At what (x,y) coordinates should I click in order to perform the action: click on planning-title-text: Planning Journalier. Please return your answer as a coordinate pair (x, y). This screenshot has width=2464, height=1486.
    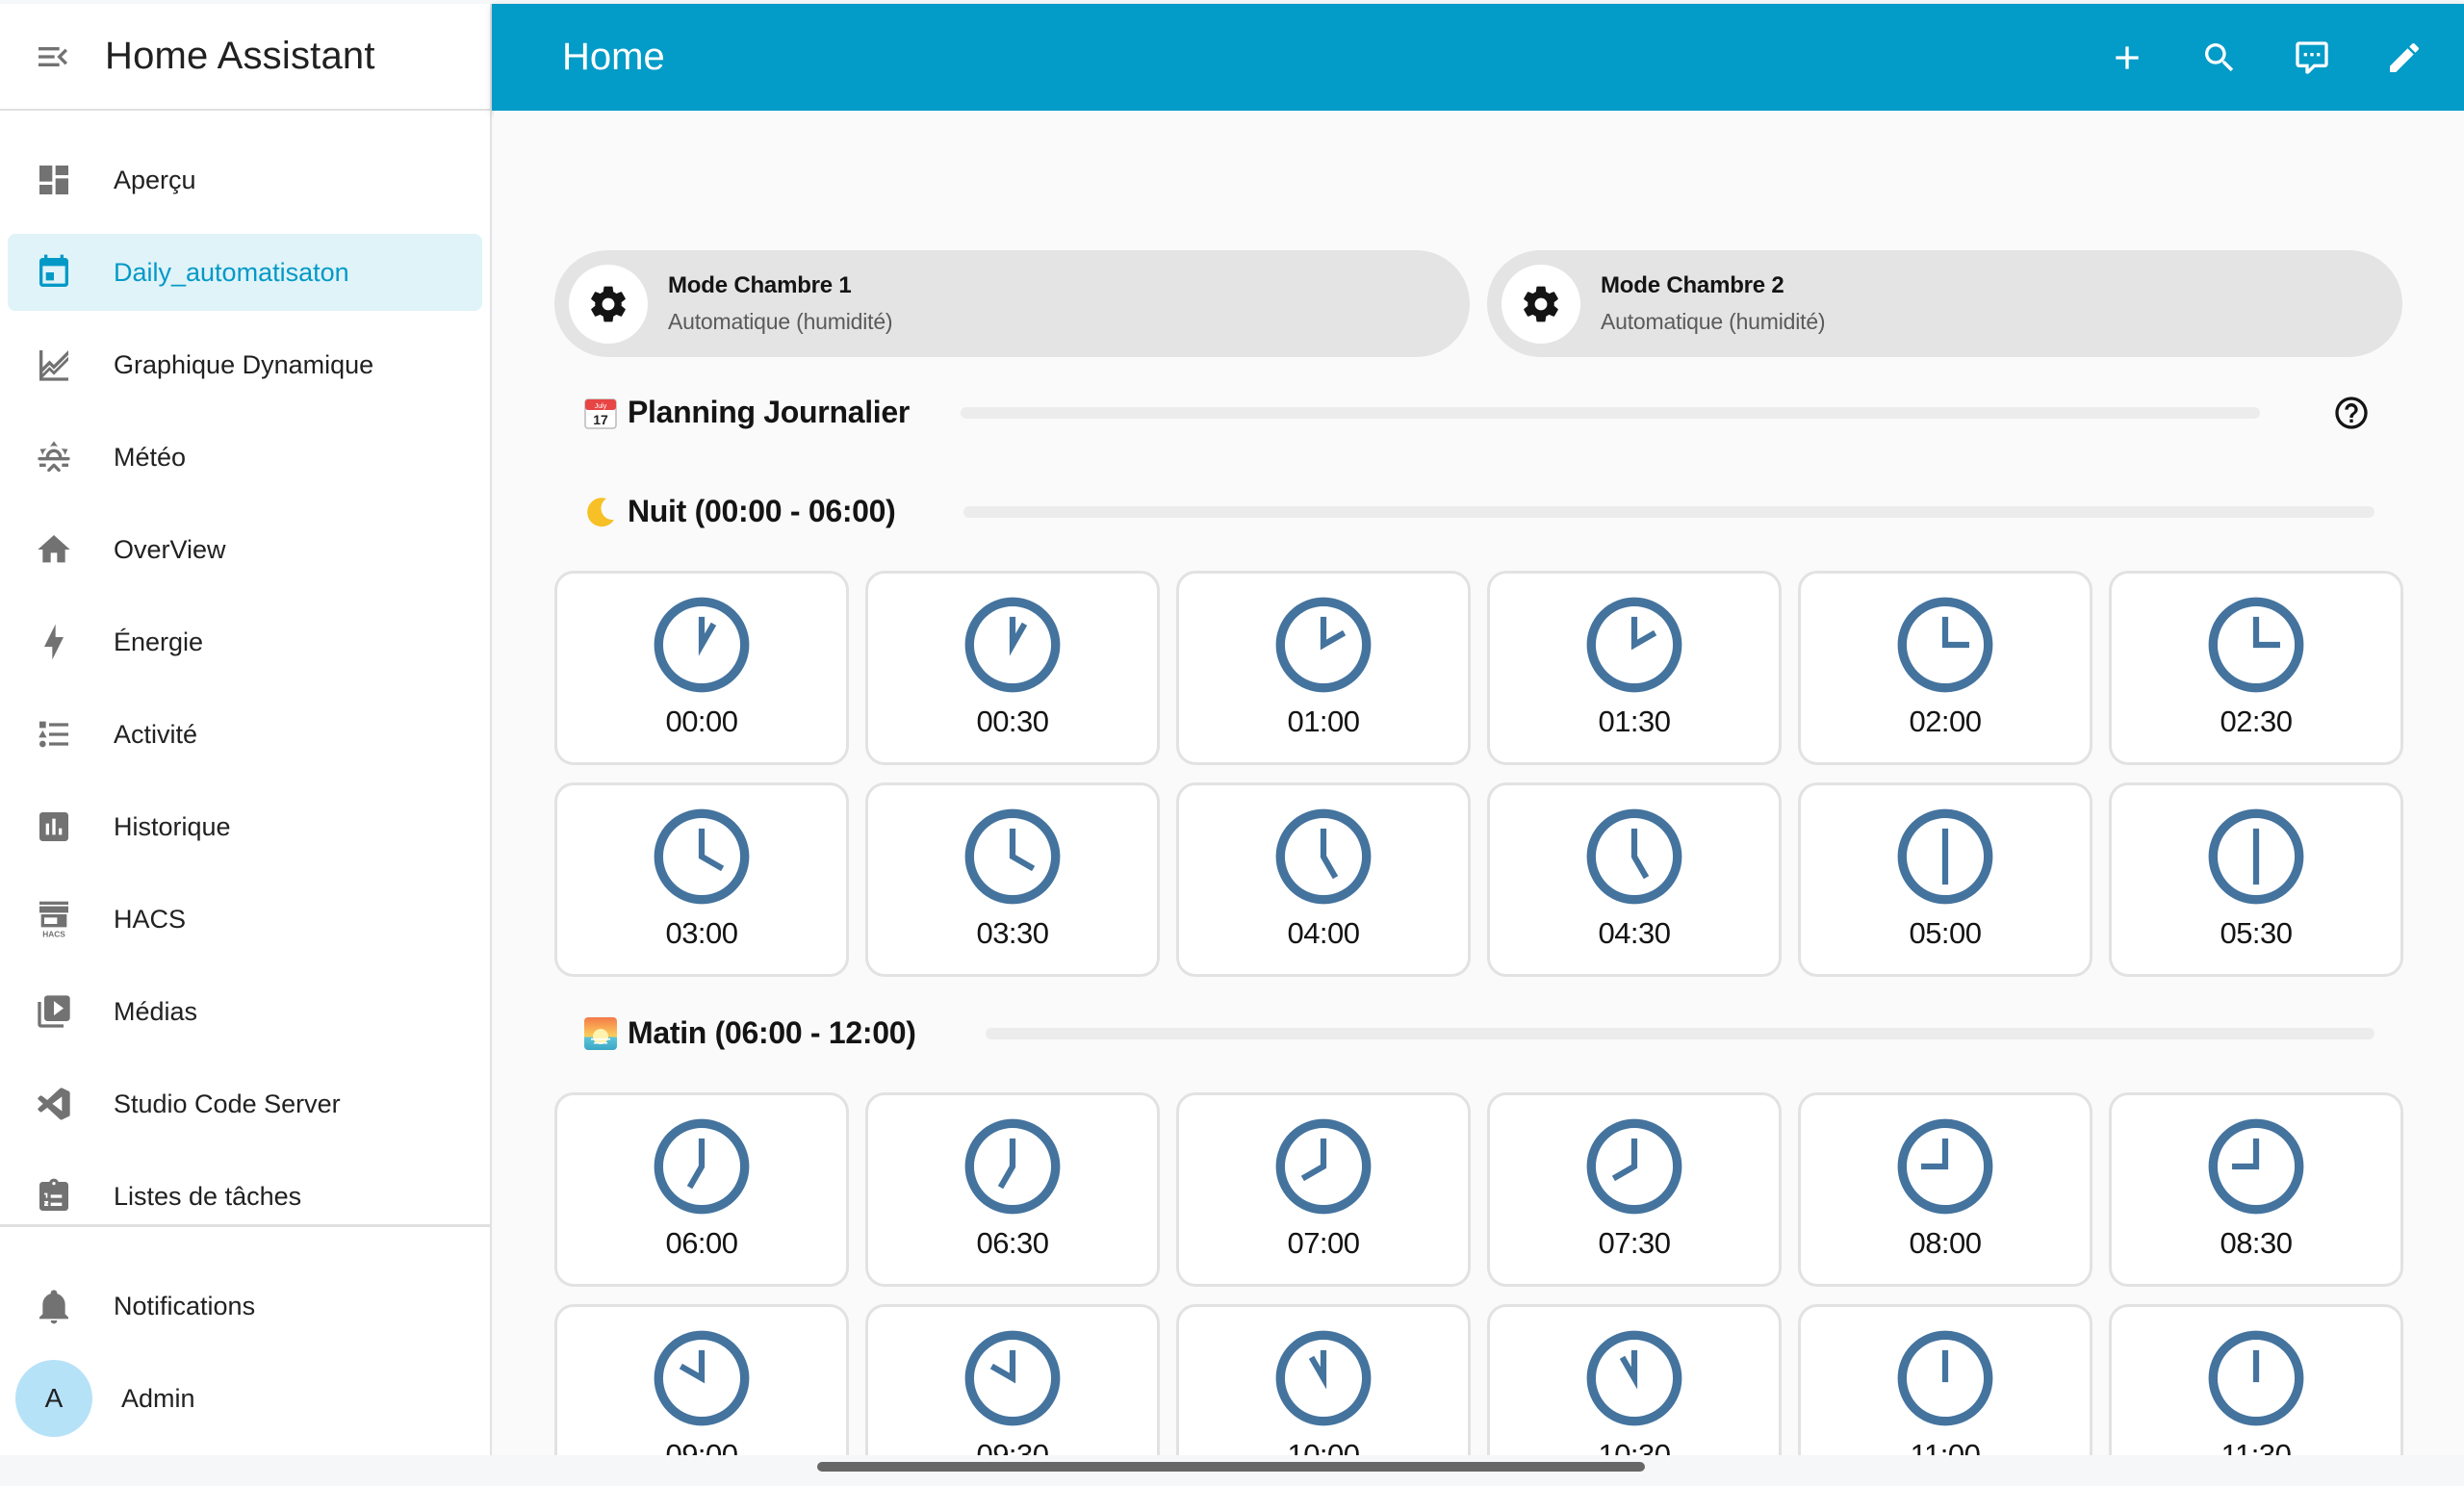
    Looking at the image, I should click on (769, 412).